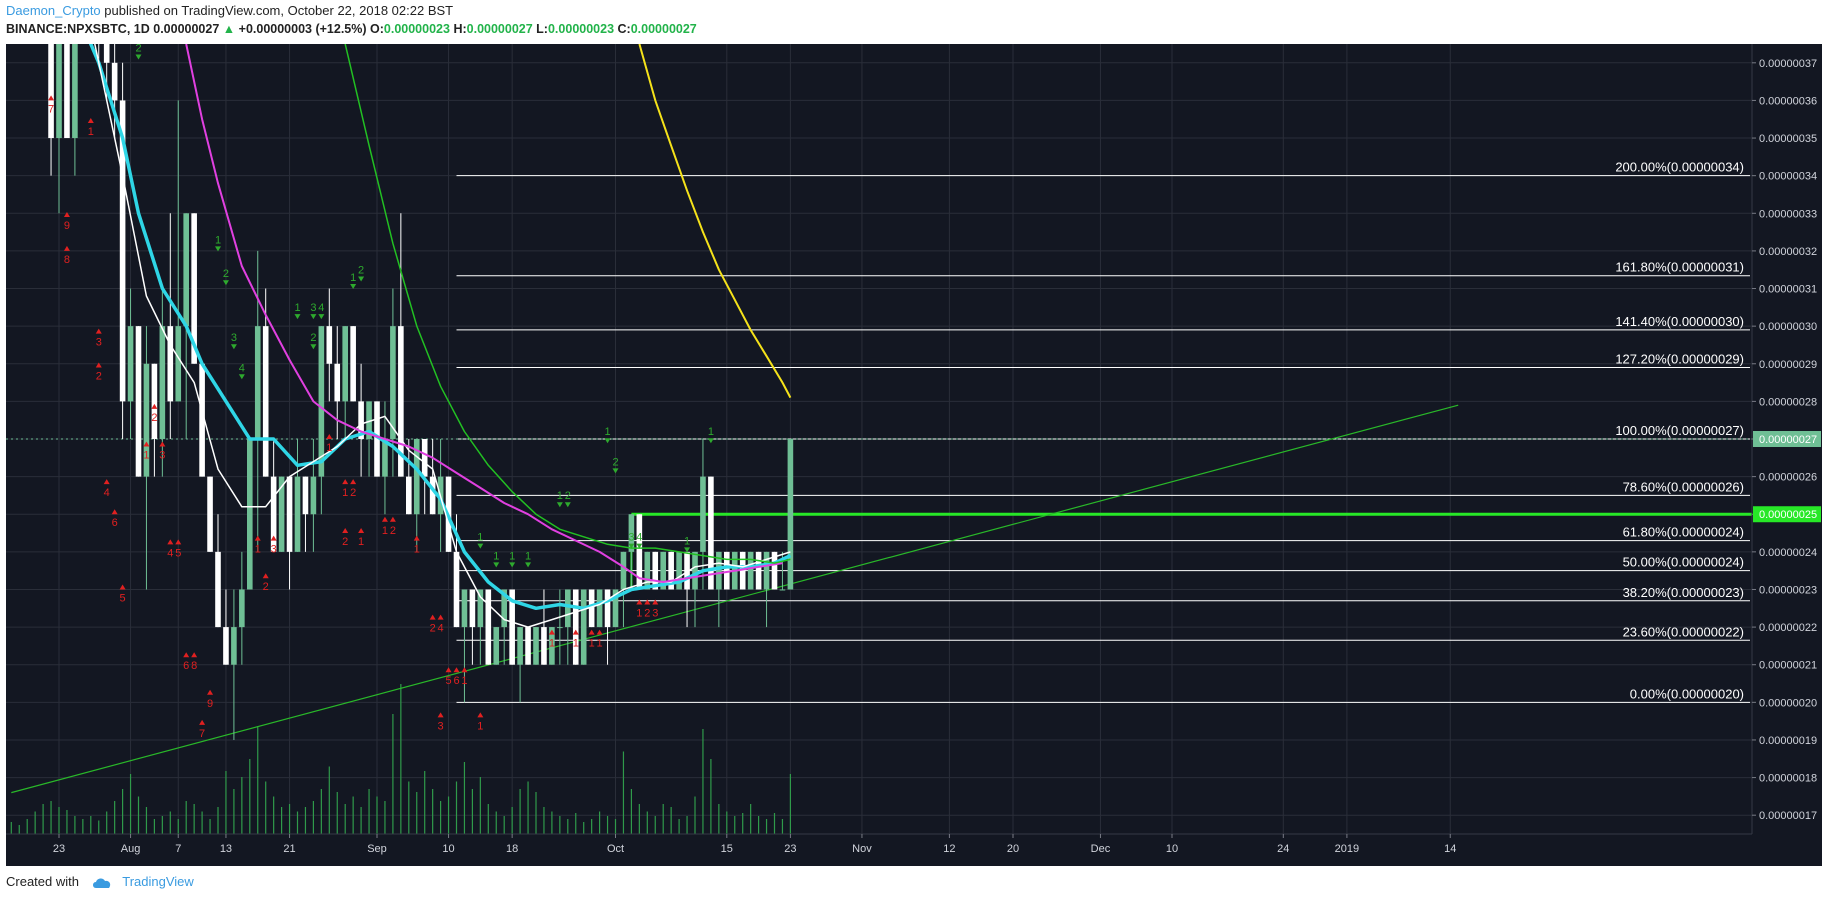 This screenshot has height=899, width=1828. Describe the element at coordinates (59, 849) in the screenshot. I see `time-axis-label: 23` at that location.